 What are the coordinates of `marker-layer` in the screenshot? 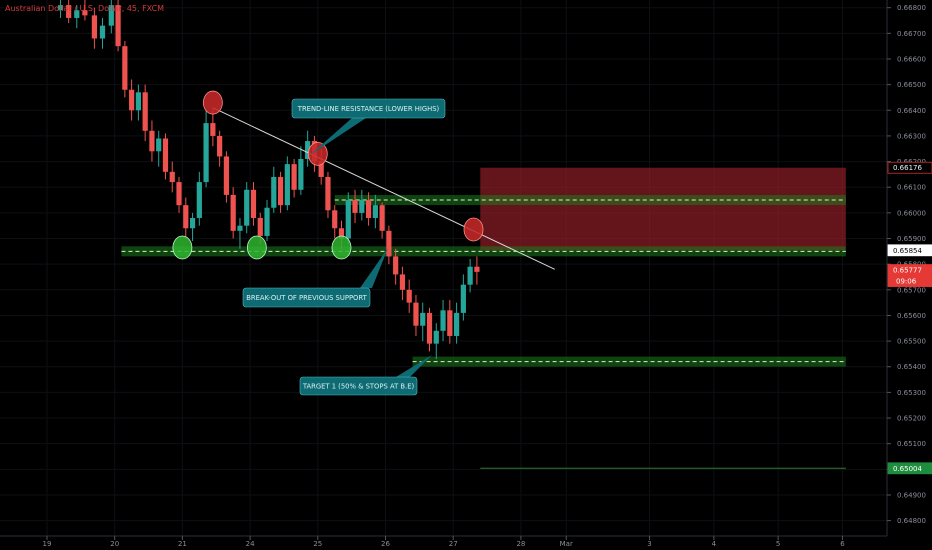 It's located at (328, 175).